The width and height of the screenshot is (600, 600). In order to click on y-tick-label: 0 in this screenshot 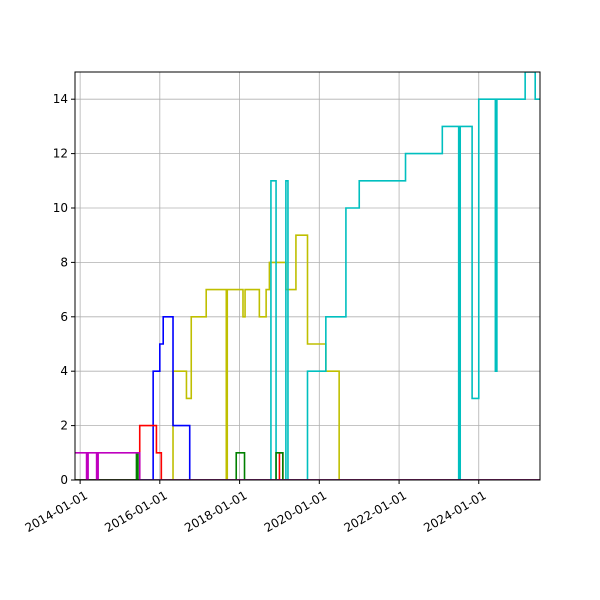, I will do `click(64, 480)`.